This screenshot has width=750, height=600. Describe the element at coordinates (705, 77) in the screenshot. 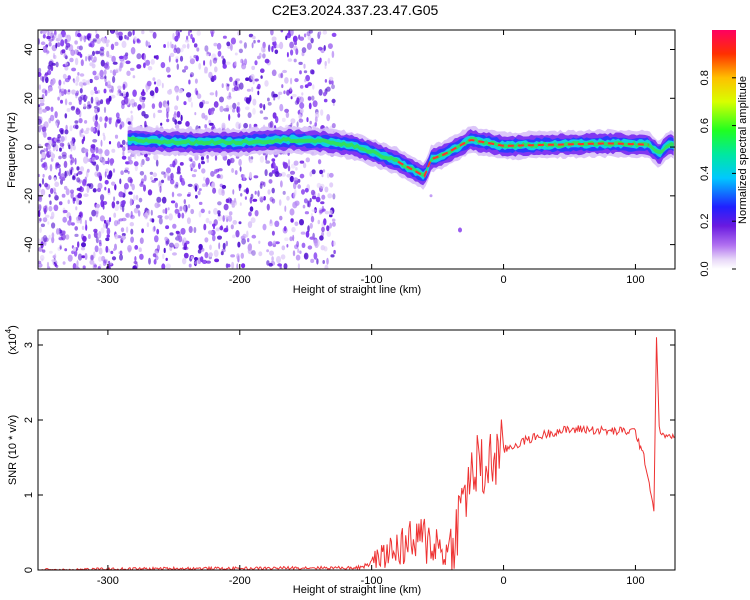

I see `colorbar-tick-label: 0.8` at that location.